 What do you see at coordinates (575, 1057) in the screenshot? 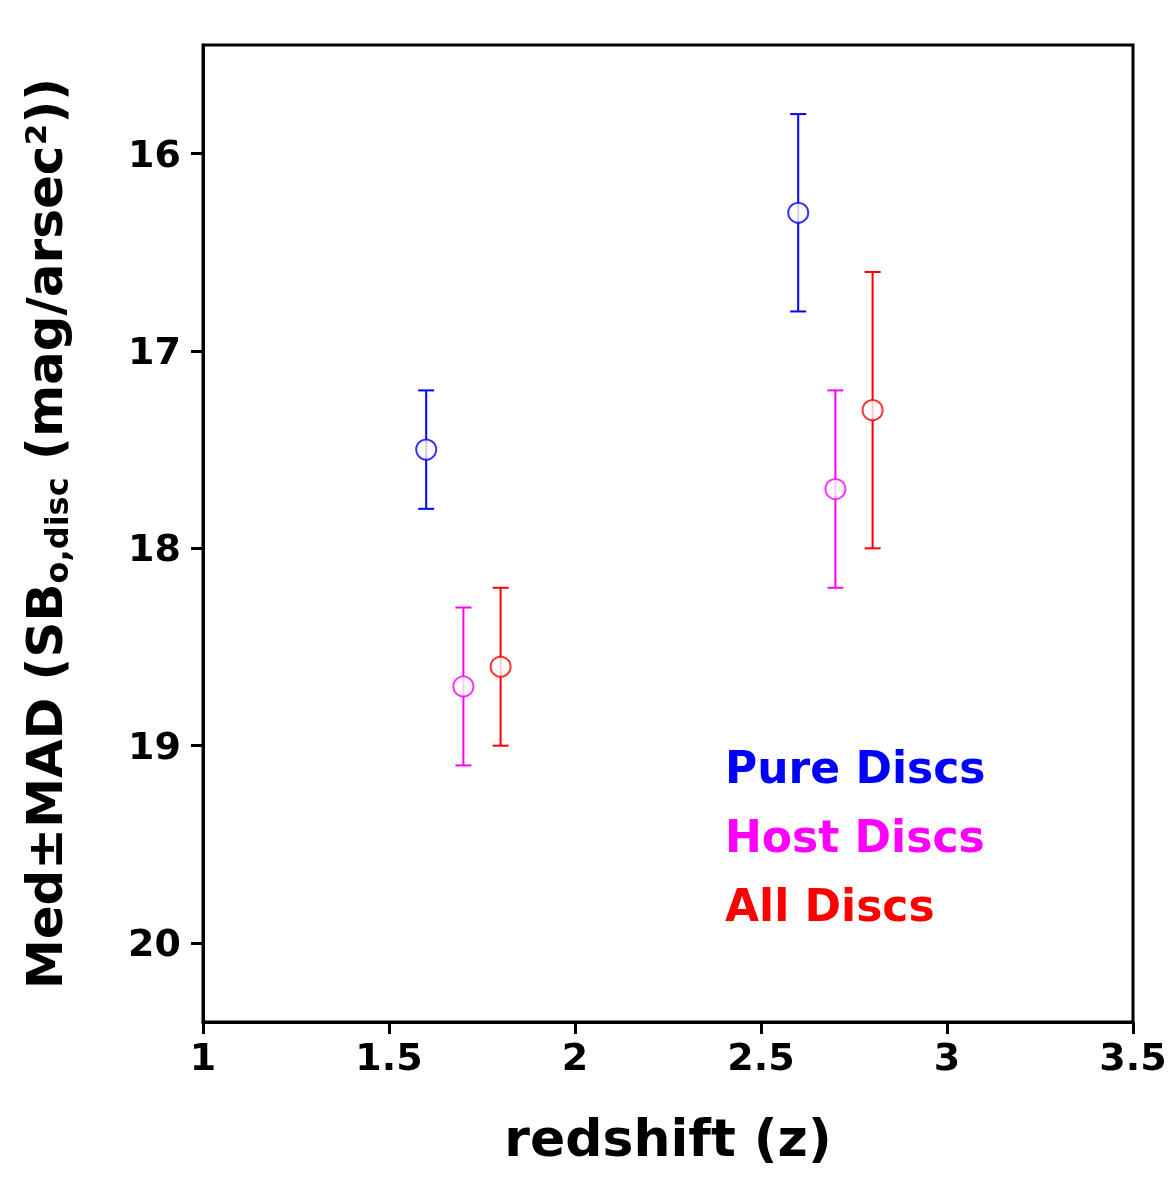
I see `x-tick-label: 2` at bounding box center [575, 1057].